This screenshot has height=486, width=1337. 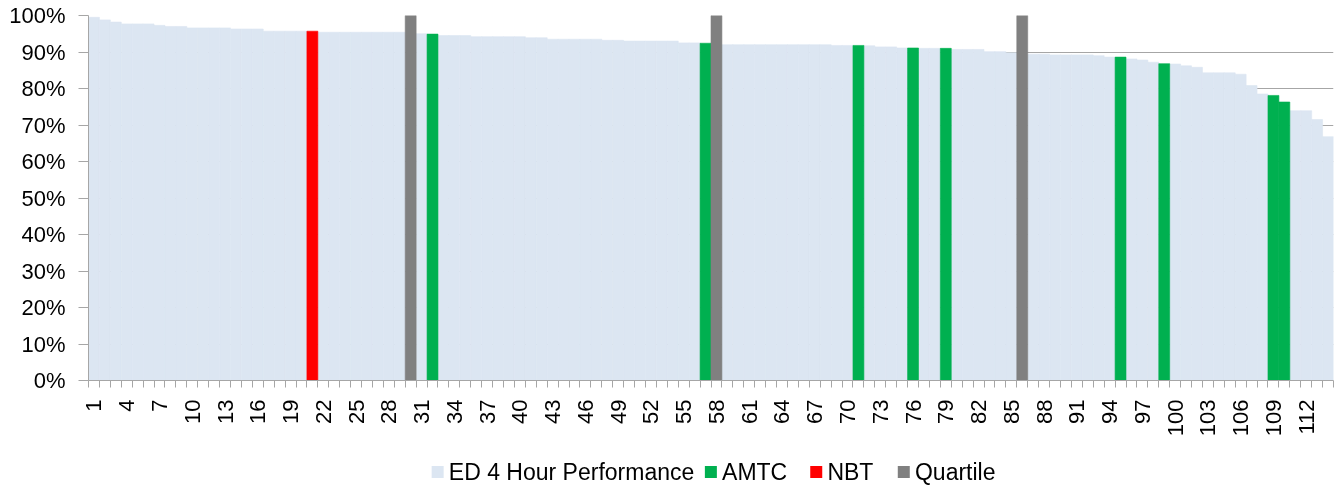 What do you see at coordinates (94, 405) in the screenshot?
I see `x-tick-label: 1` at bounding box center [94, 405].